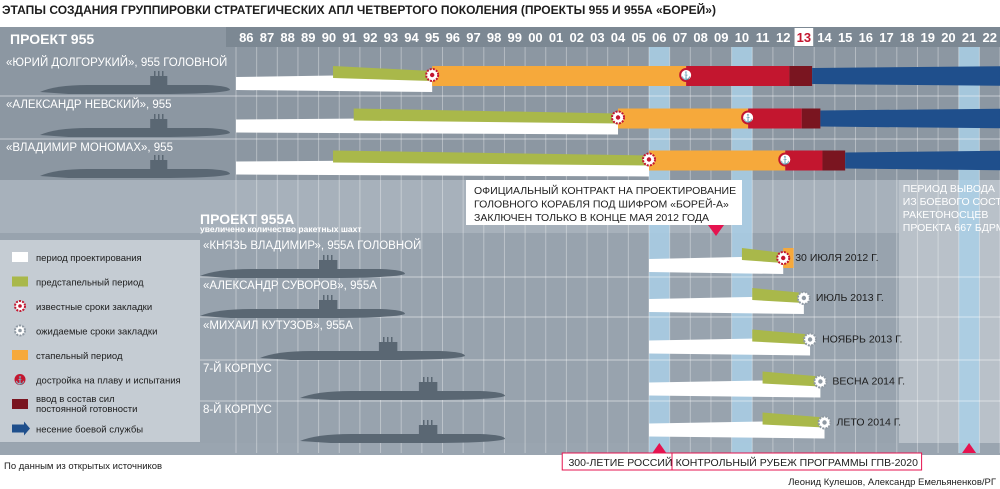 This screenshot has width=1000, height=489. I want to click on year-tick-label: 11, so click(763, 37).